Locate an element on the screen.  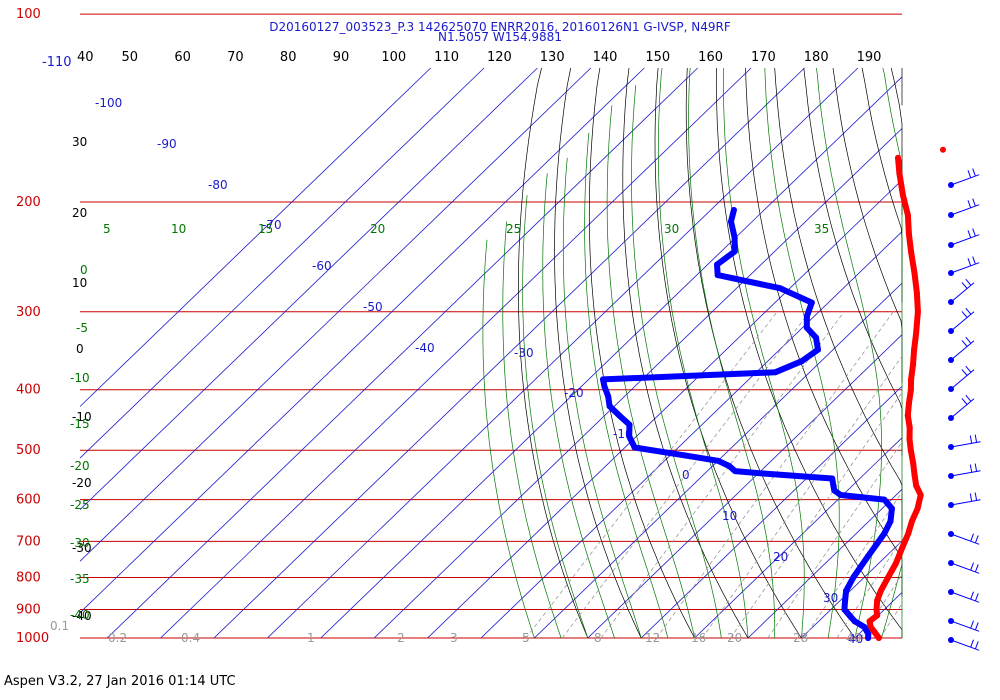
top-axis-label-130: 130 is located at coordinates (552, 57).